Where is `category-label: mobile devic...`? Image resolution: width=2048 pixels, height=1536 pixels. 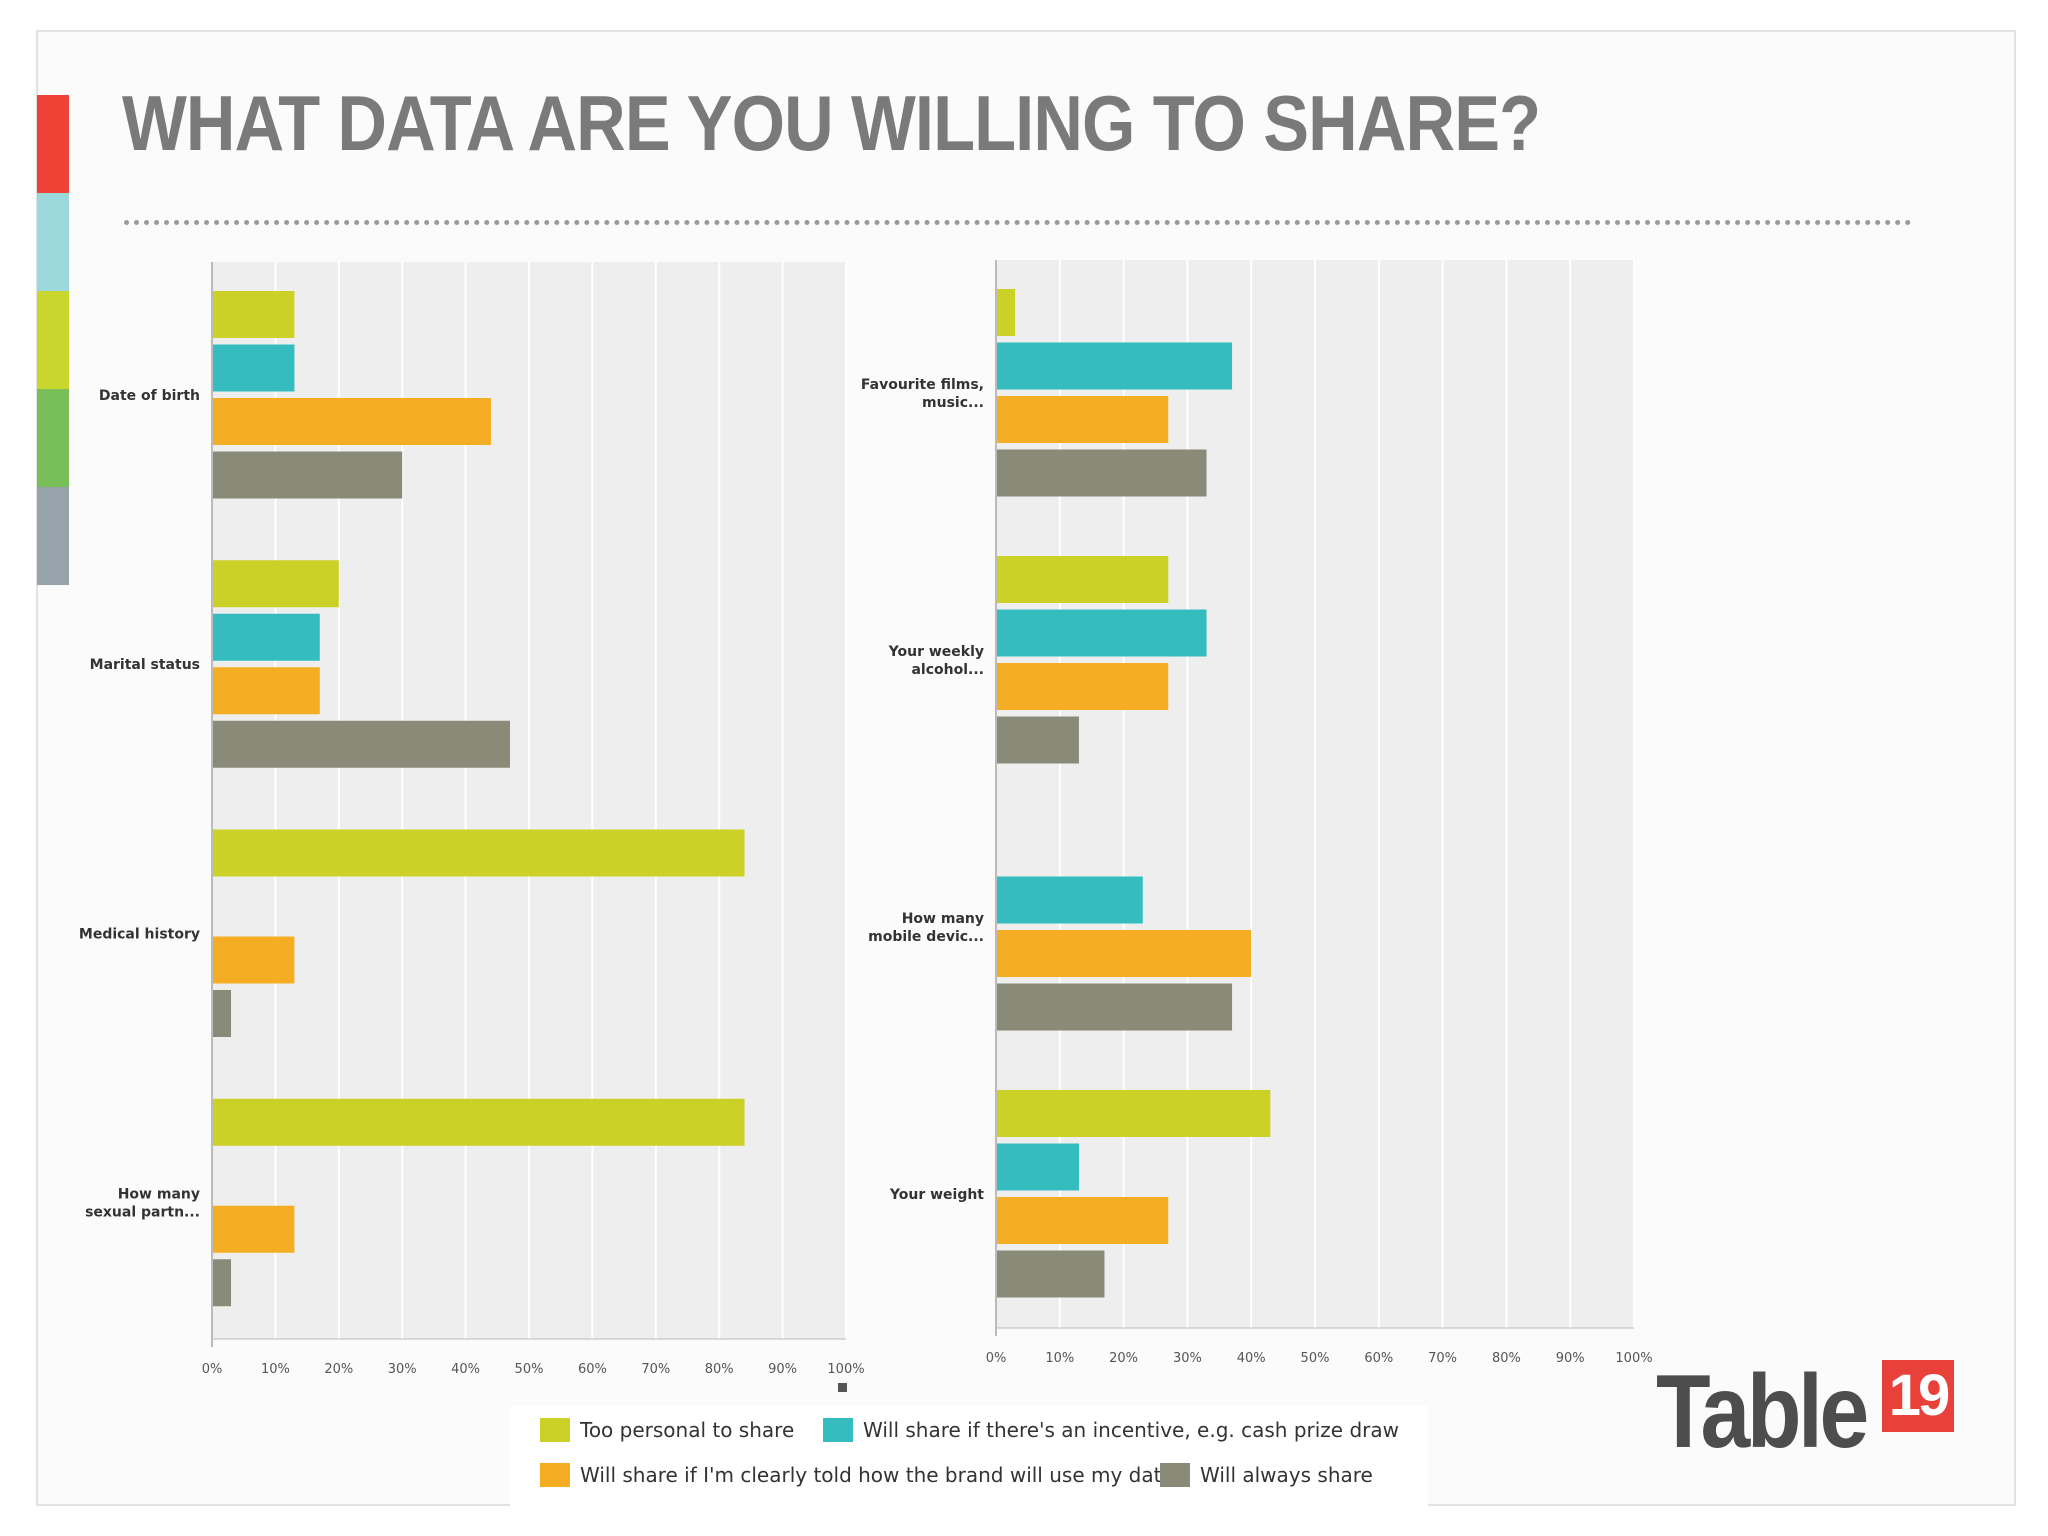 category-label: mobile devic... is located at coordinates (926, 937).